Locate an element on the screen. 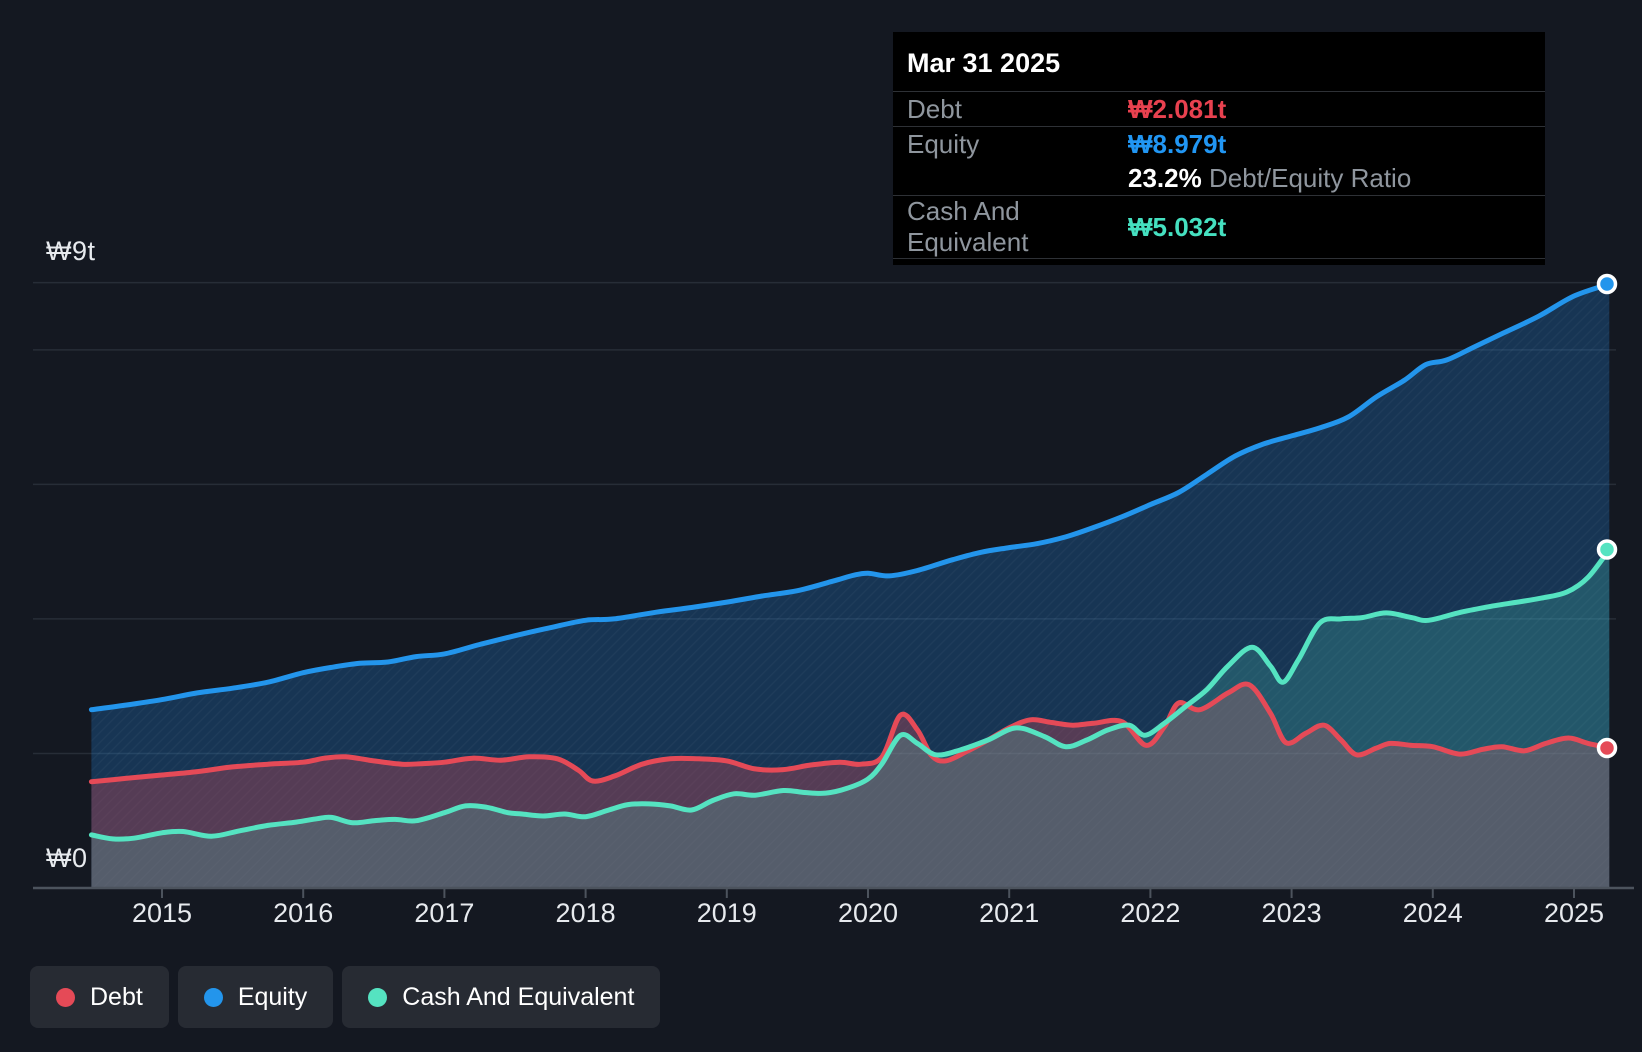 The height and width of the screenshot is (1052, 1642). equity-legend-dot-icon is located at coordinates (213, 997).